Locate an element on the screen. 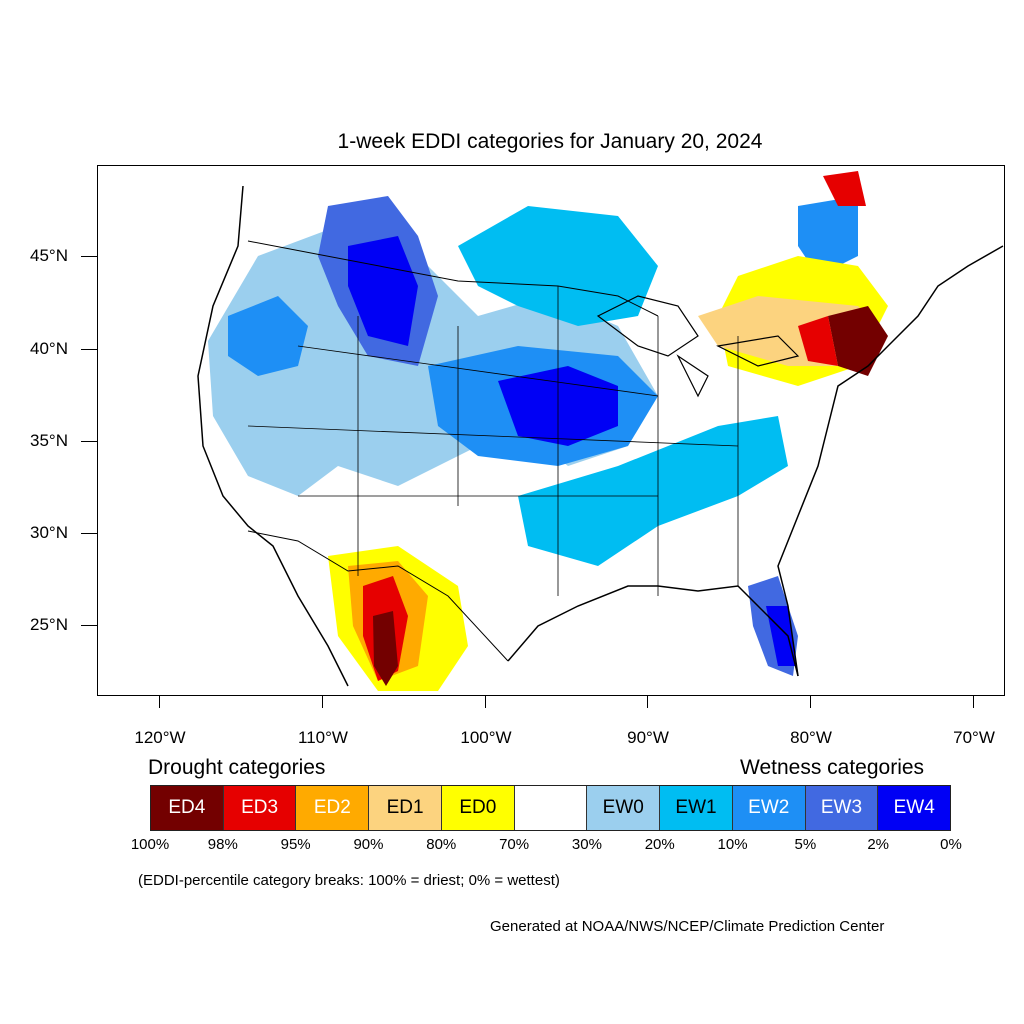  legend-swatch-ew2: EW2 is located at coordinates (769, 808).